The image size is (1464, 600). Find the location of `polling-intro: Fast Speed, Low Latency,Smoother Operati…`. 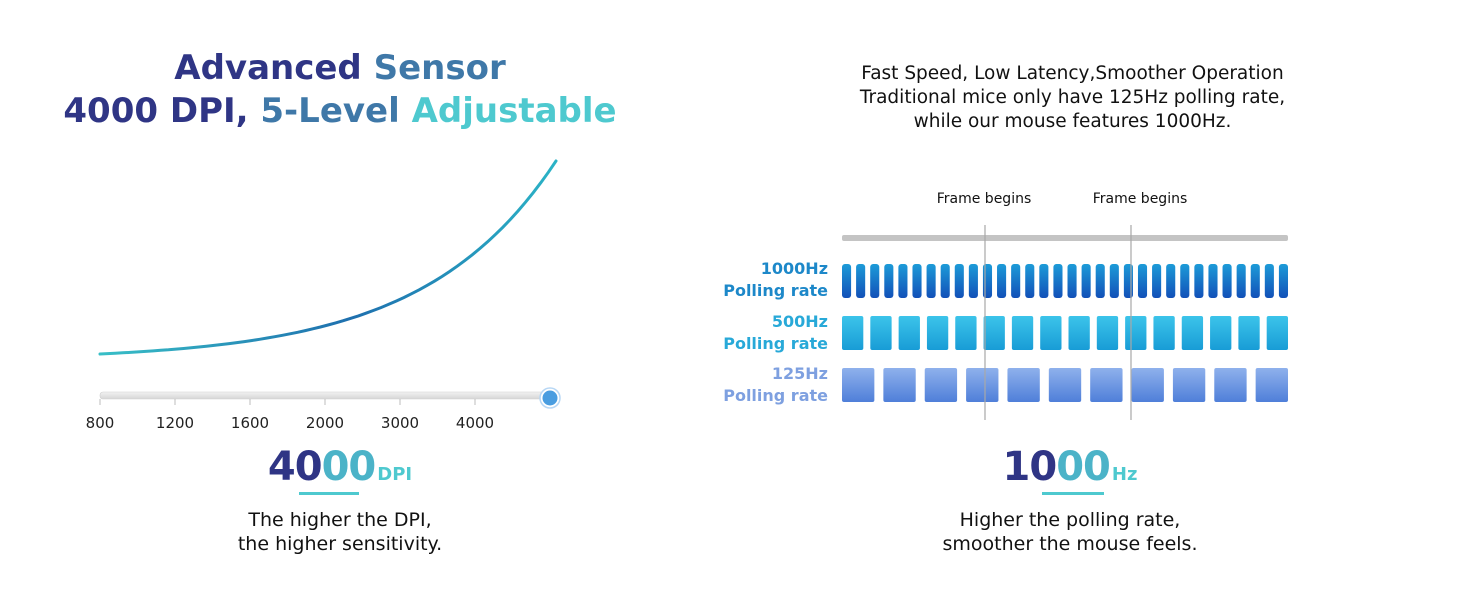

polling-intro: Fast Speed, Low Latency,Smoother Operati… is located at coordinates (1072, 98).